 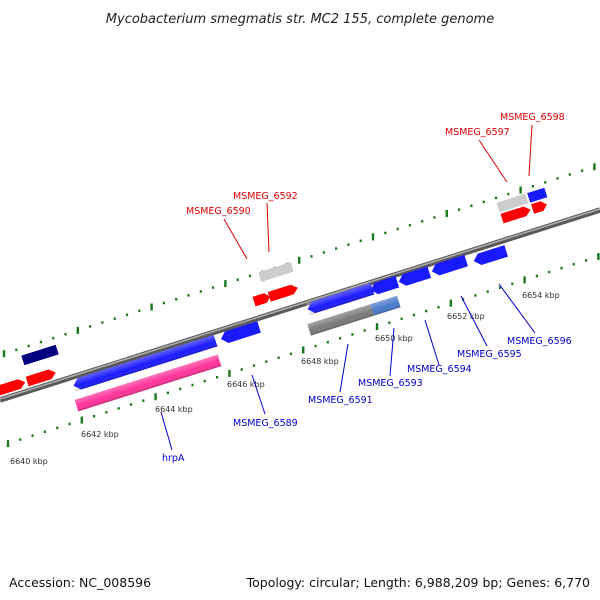 I want to click on gene-label-msmeg-6591: MSMEG_6591, so click(x=340, y=400).